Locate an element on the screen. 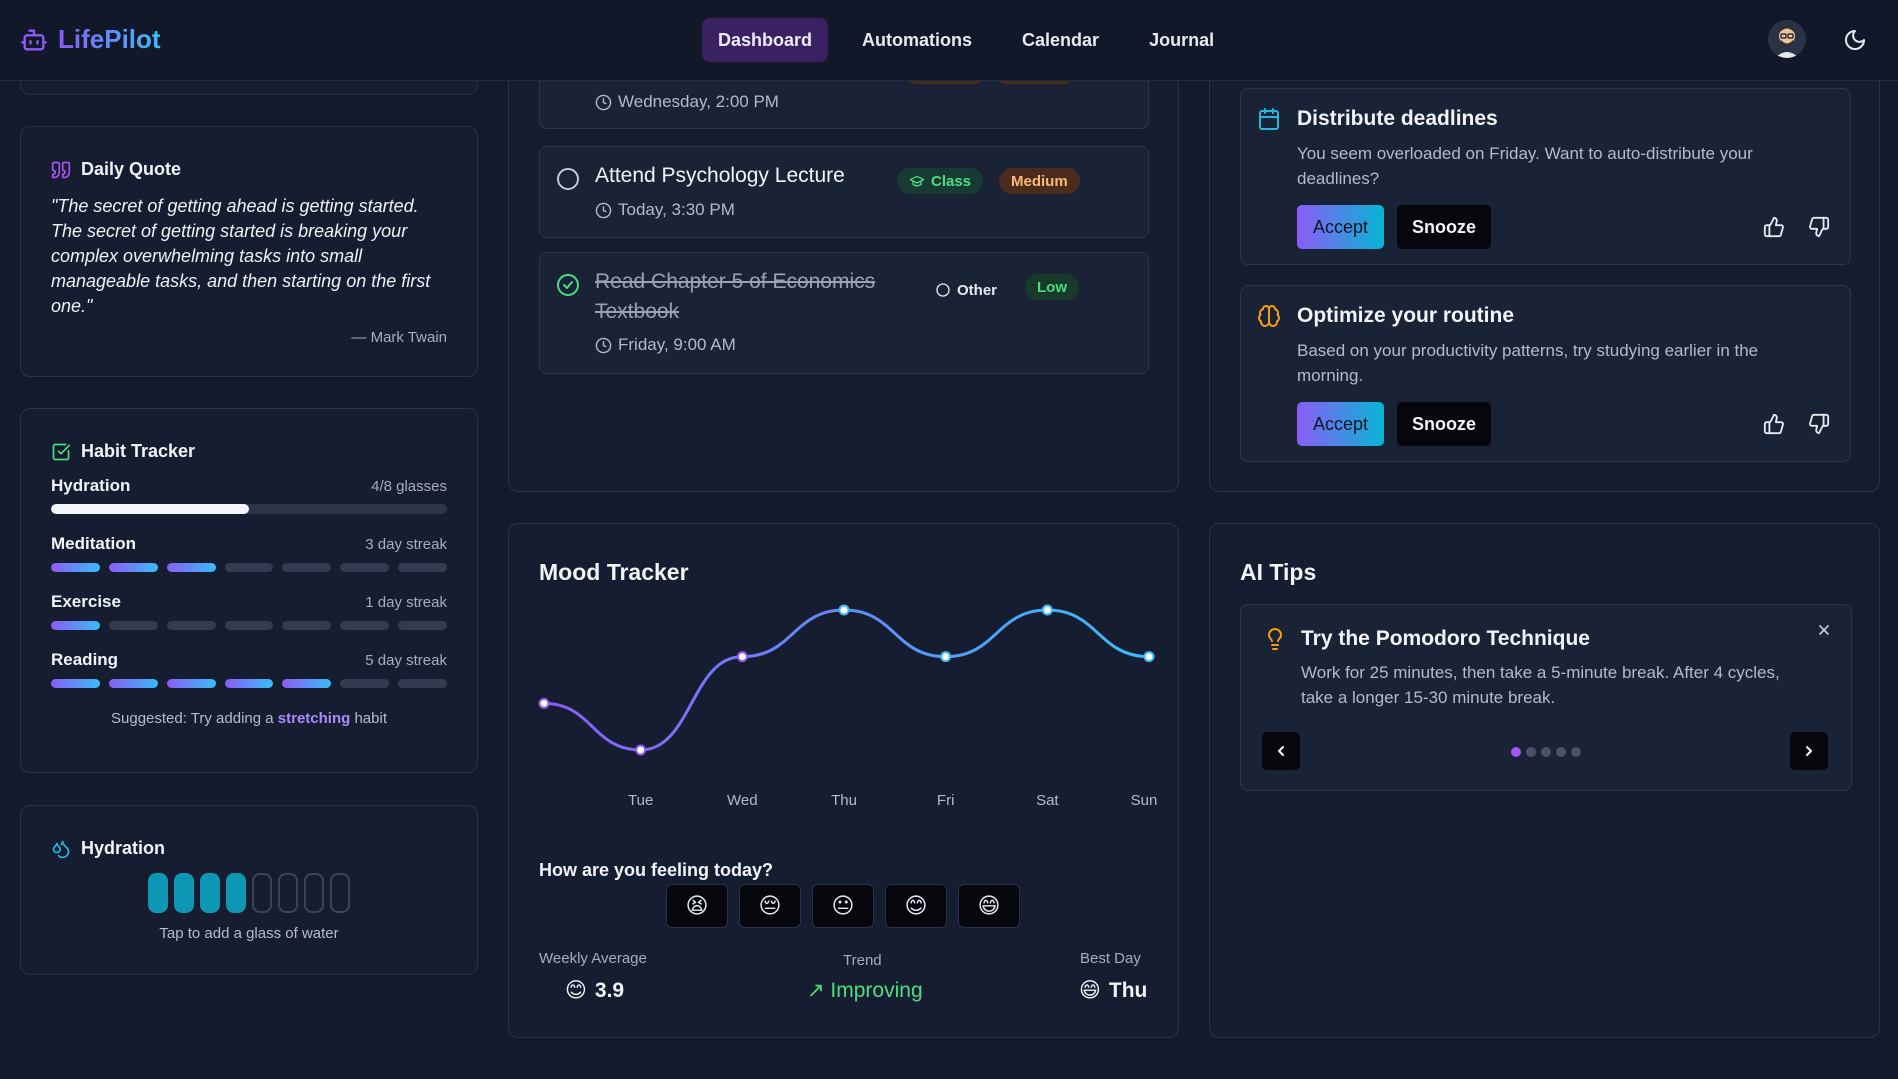 The image size is (1898, 1079). task-title: Attend Psychology Lecture is located at coordinates (720, 175).